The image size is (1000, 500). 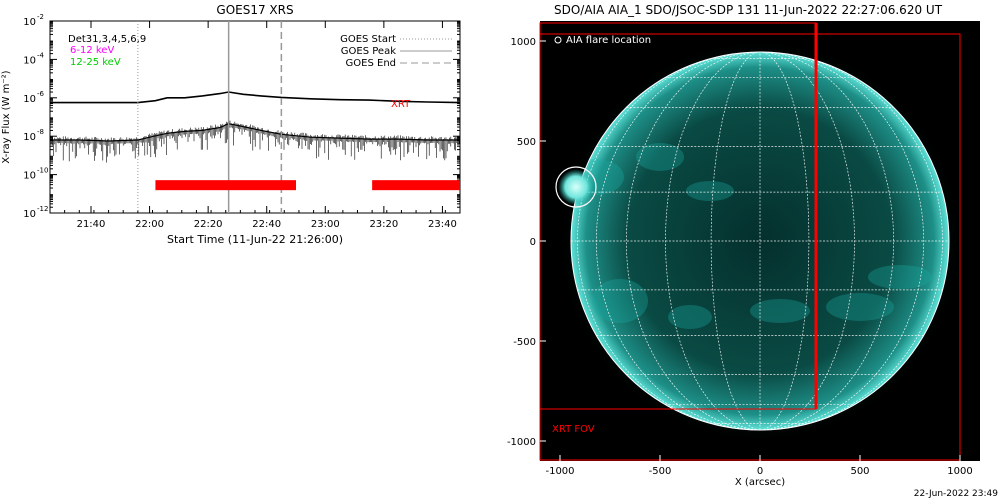 What do you see at coordinates (266, 224) in the screenshot?
I see `x-tick-label: 22:40` at bounding box center [266, 224].